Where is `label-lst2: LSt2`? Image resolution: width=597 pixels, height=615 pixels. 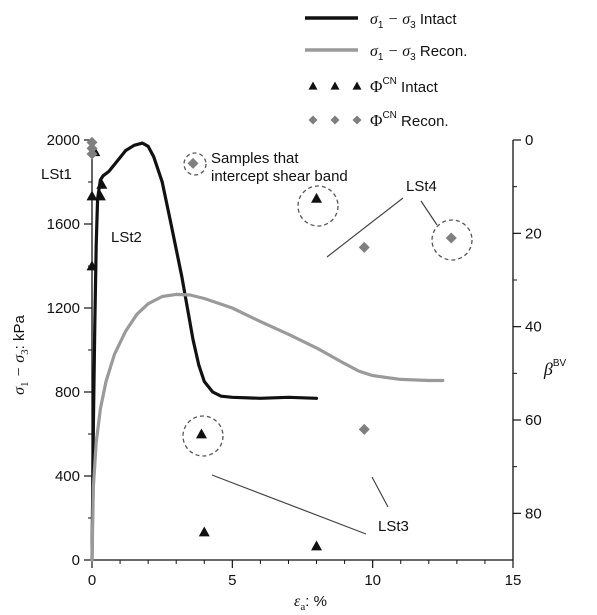 label-lst2: LSt2 is located at coordinates (126, 237).